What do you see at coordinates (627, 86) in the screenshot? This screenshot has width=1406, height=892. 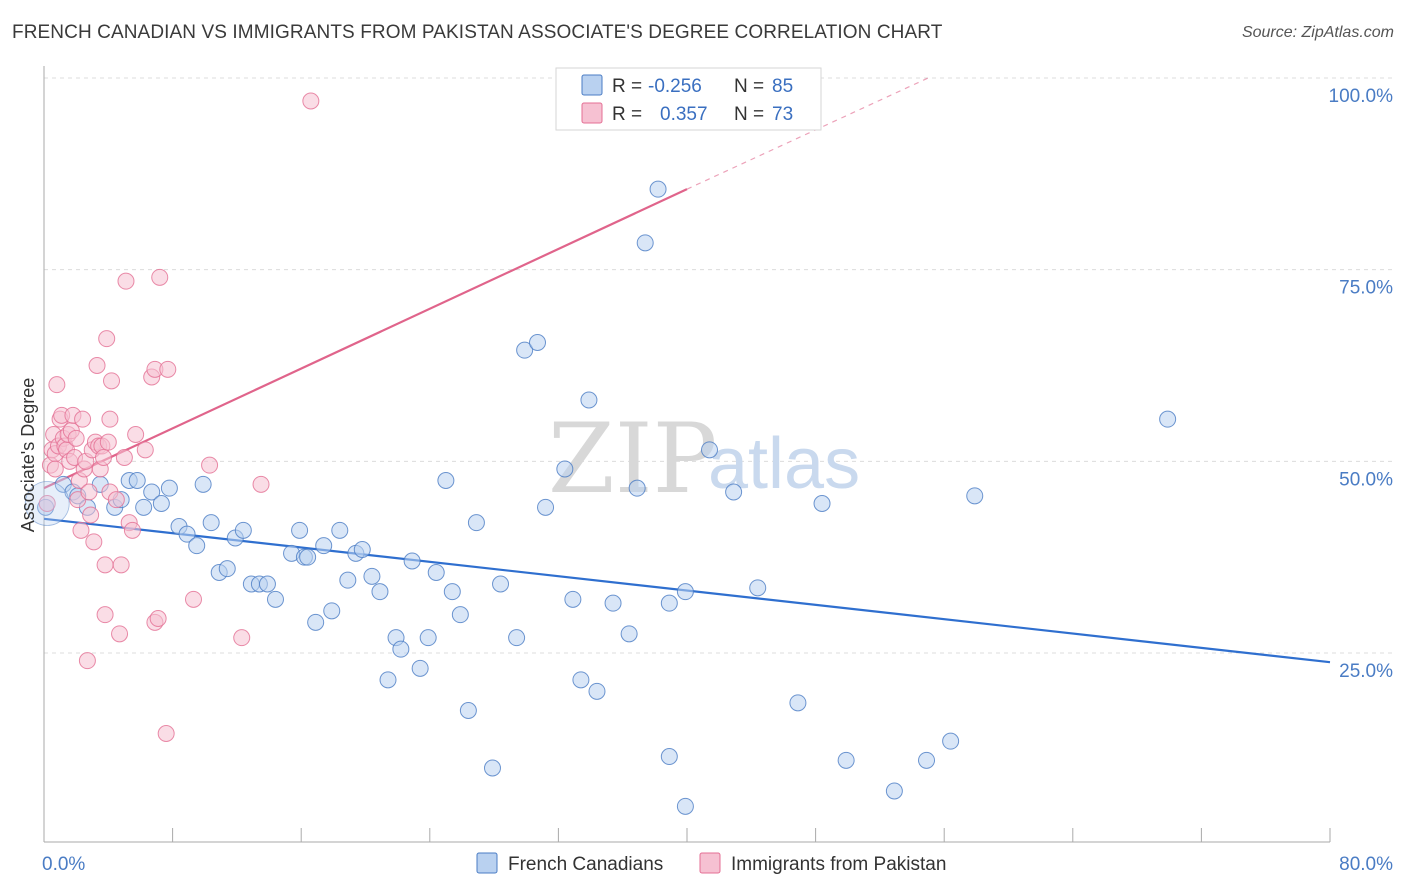 I see `legend-r-label-0: R =` at bounding box center [627, 86].